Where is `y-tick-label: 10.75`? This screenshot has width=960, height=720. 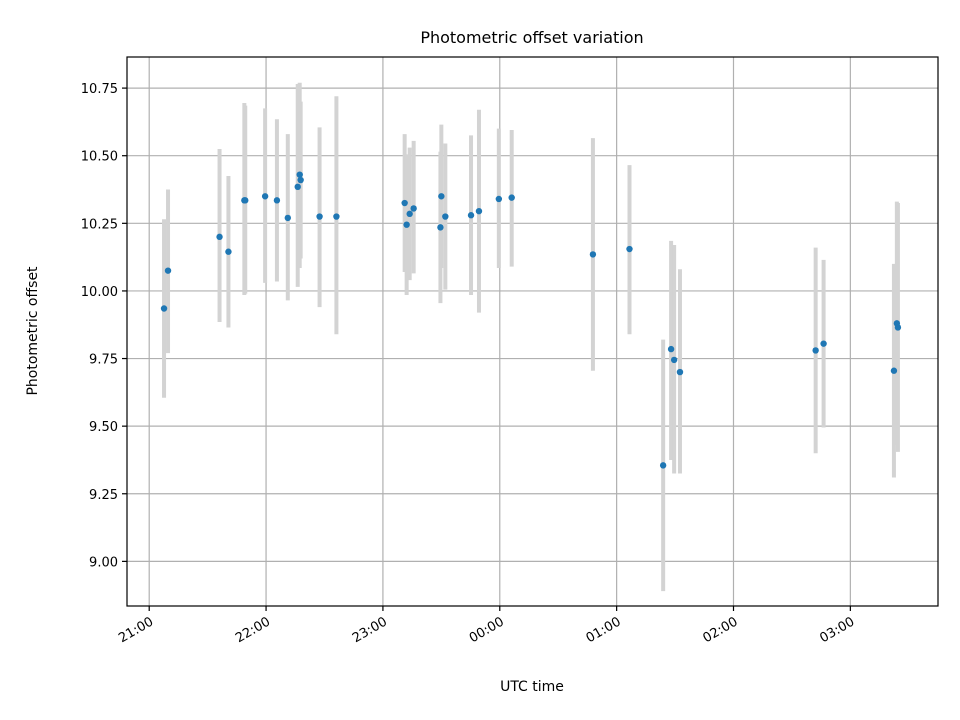
y-tick-label: 10.75 is located at coordinates (99, 89).